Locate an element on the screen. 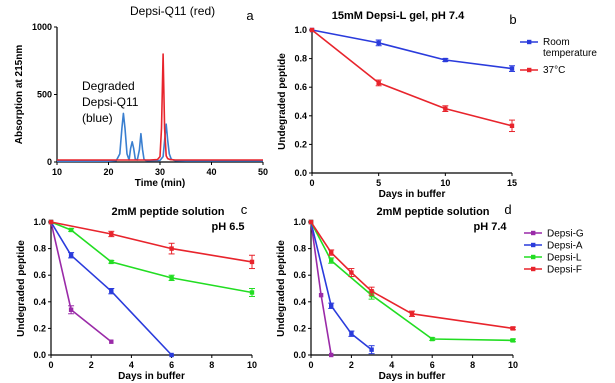 The width and height of the screenshot is (615, 383). panel-subtitle: pH 6.5 is located at coordinates (227, 227).